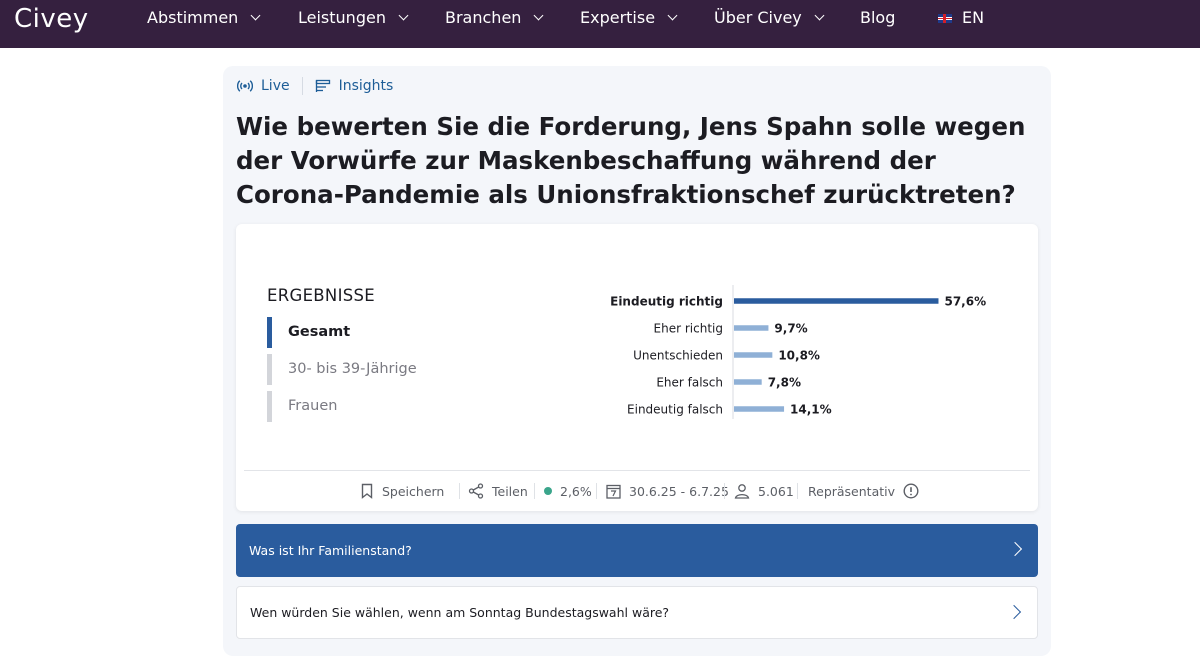 The width and height of the screenshot is (1200, 656). Describe the element at coordinates (548, 491) in the screenshot. I see `status-dot-icon` at that location.